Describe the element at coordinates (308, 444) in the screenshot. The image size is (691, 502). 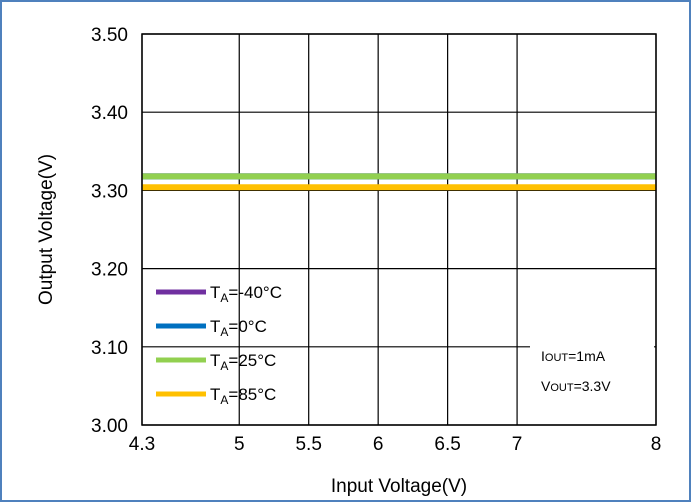
I see `x-tick-label: 5.5` at that location.